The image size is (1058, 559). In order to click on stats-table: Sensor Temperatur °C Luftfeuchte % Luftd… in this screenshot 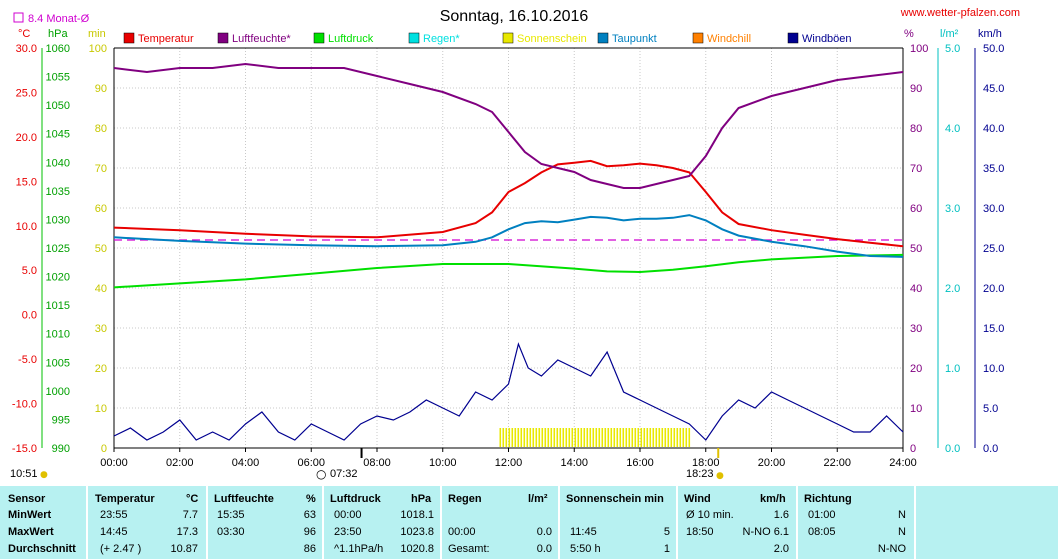, I will do `click(529, 522)`.